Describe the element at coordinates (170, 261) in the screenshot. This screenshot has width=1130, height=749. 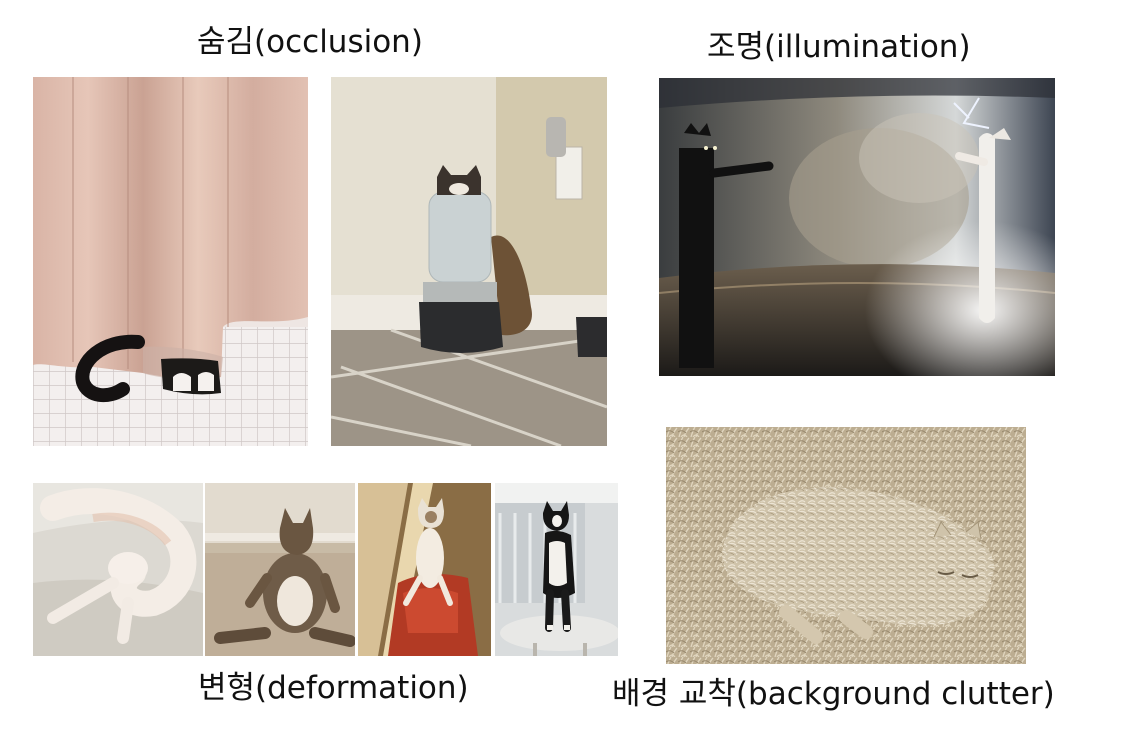
I see `occlusion-photo-curtain` at that location.